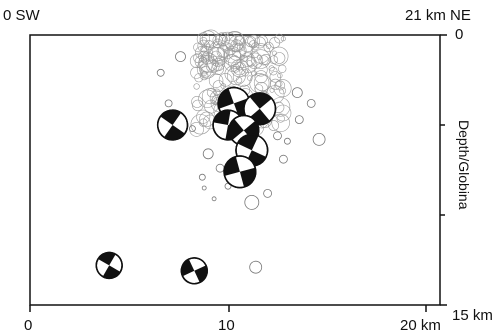  I want to click on x-label-10: 10, so click(226, 325).